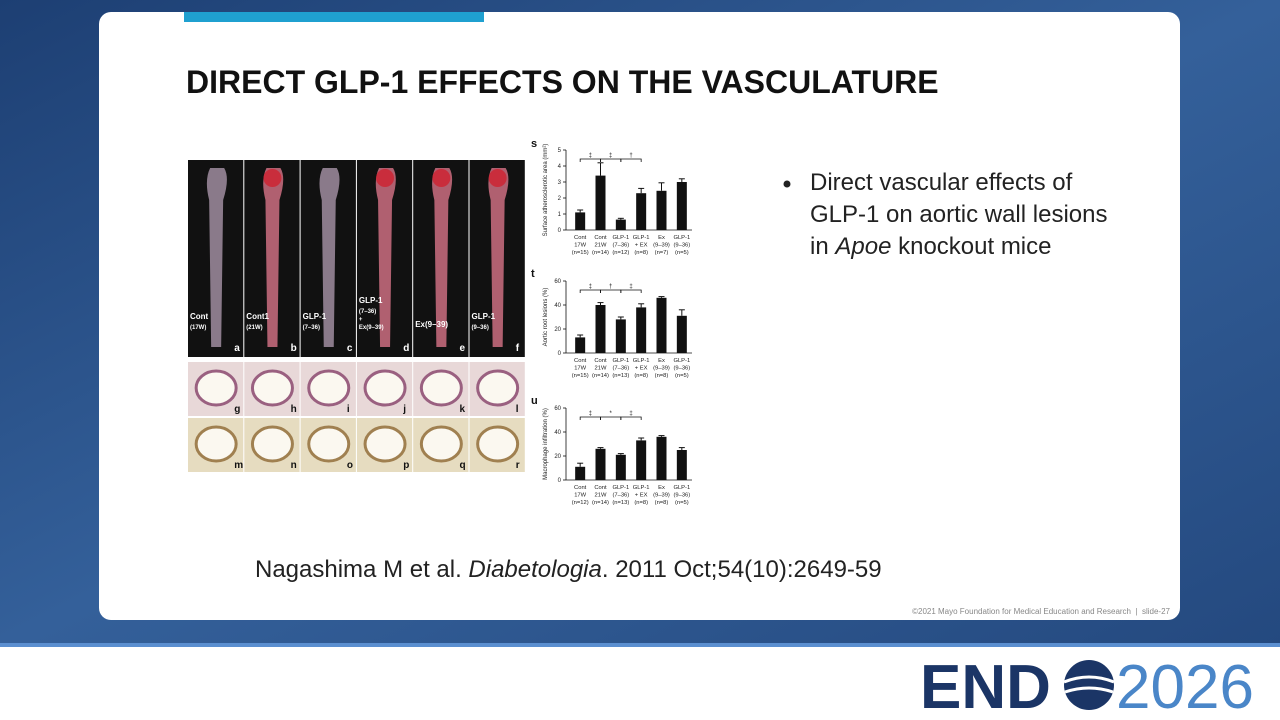 The height and width of the screenshot is (720, 1280). I want to click on y-axis-label: Macrophage infiltration (%), so click(546, 444).